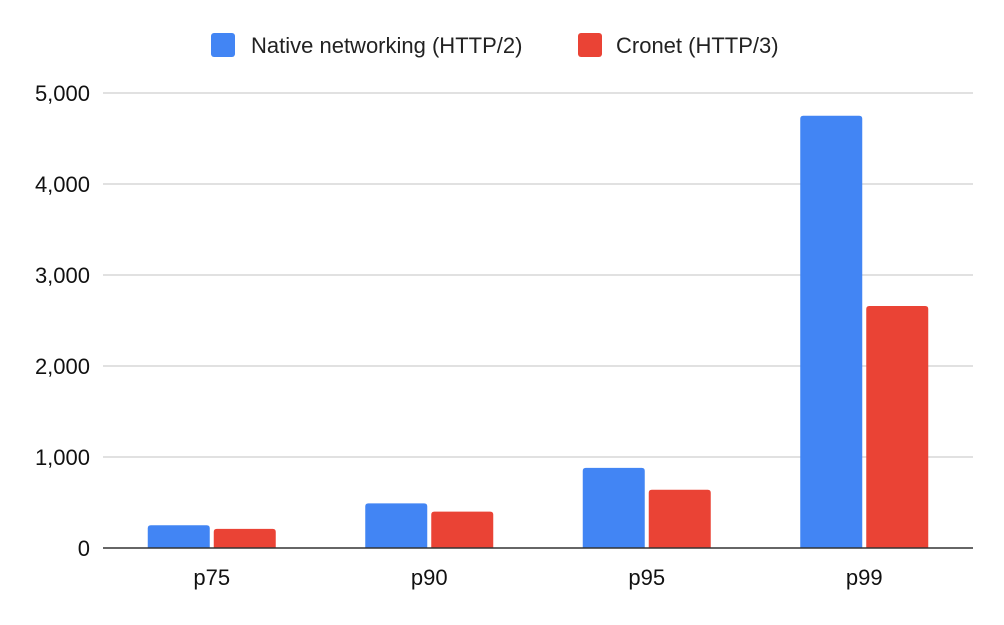 The height and width of the screenshot is (625, 1004). I want to click on x-tick-label: p75, so click(211, 577).